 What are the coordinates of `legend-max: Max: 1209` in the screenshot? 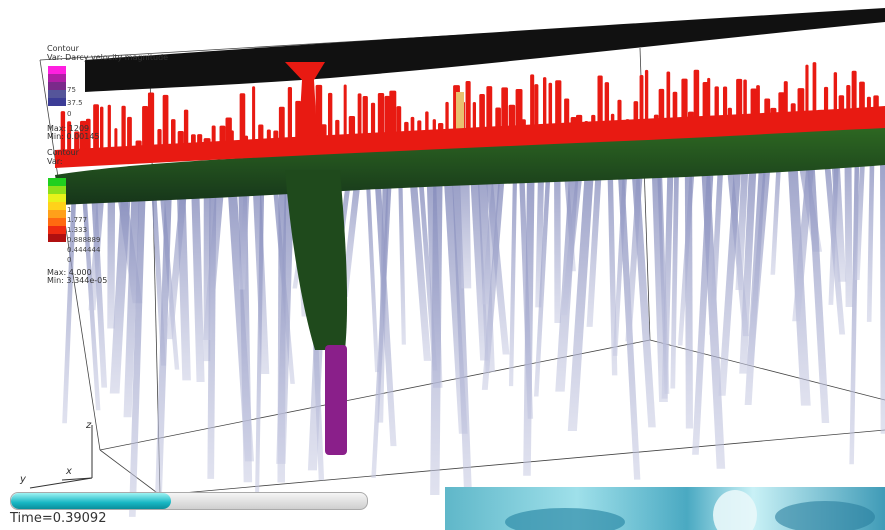 It's located at (68, 128).